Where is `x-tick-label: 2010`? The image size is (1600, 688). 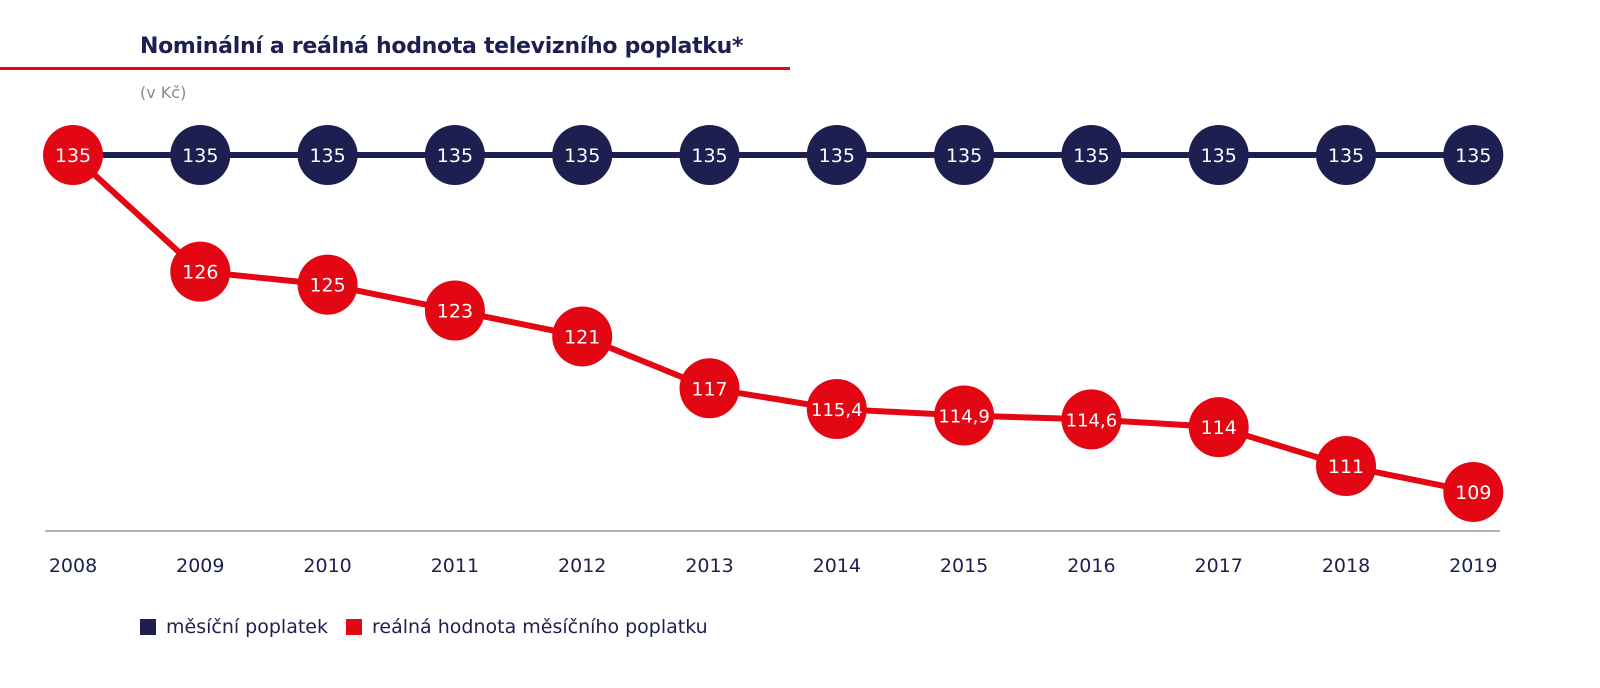 x-tick-label: 2010 is located at coordinates (327, 566).